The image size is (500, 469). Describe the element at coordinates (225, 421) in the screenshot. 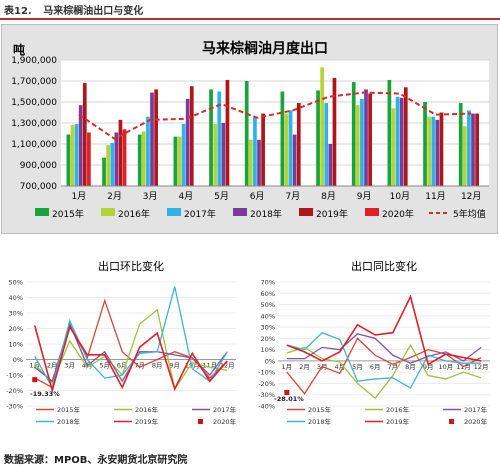

I see `legend-label: 2020年` at that location.